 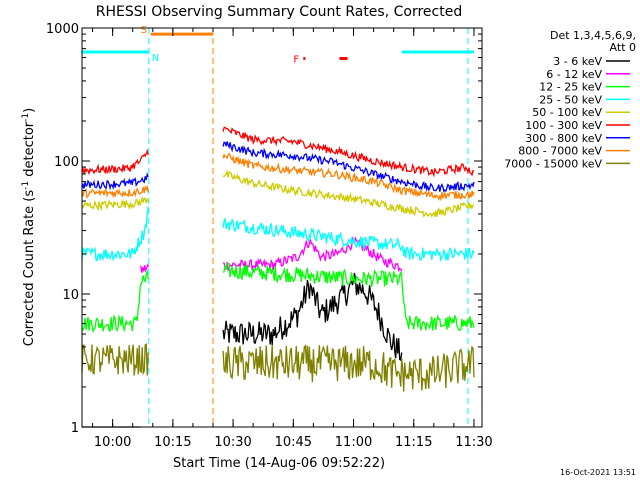 I want to click on legend-label-1: 3 - 6 keV, so click(x=577, y=61).